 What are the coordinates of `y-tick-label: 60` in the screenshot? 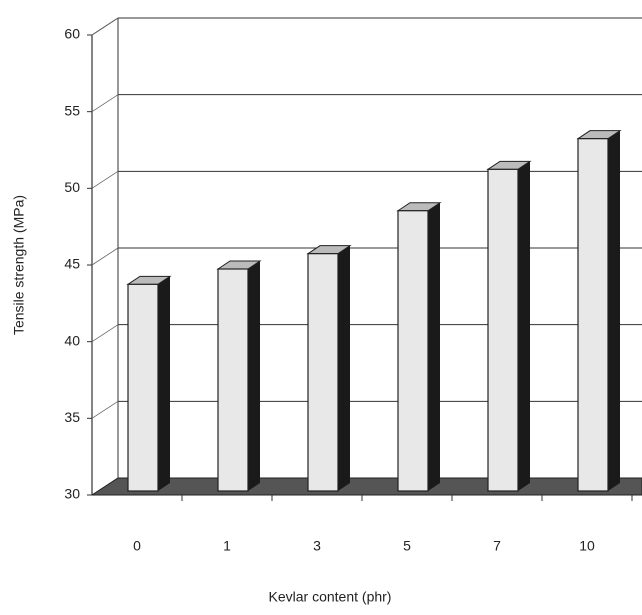 It's located at (72, 34).